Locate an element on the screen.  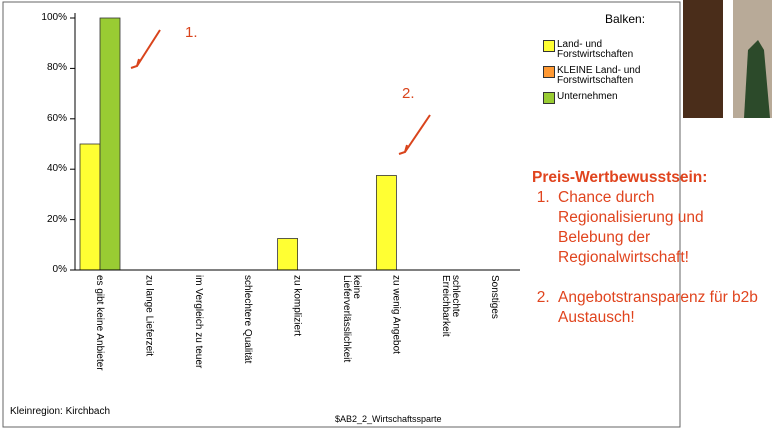
y-tick-label: 80% is located at coordinates (56, 68).